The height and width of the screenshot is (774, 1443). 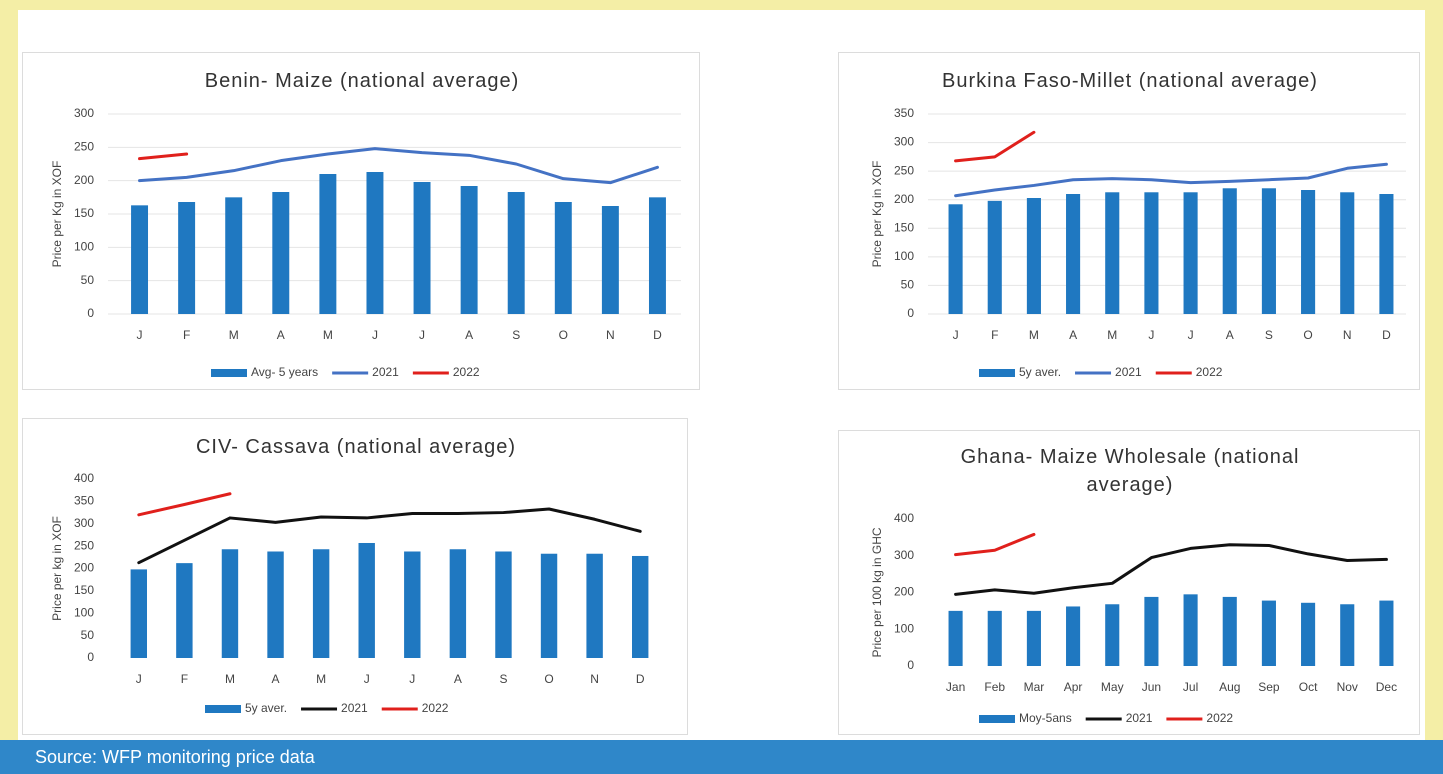 I want to click on x-tick-label: Jul, so click(x=1190, y=687).